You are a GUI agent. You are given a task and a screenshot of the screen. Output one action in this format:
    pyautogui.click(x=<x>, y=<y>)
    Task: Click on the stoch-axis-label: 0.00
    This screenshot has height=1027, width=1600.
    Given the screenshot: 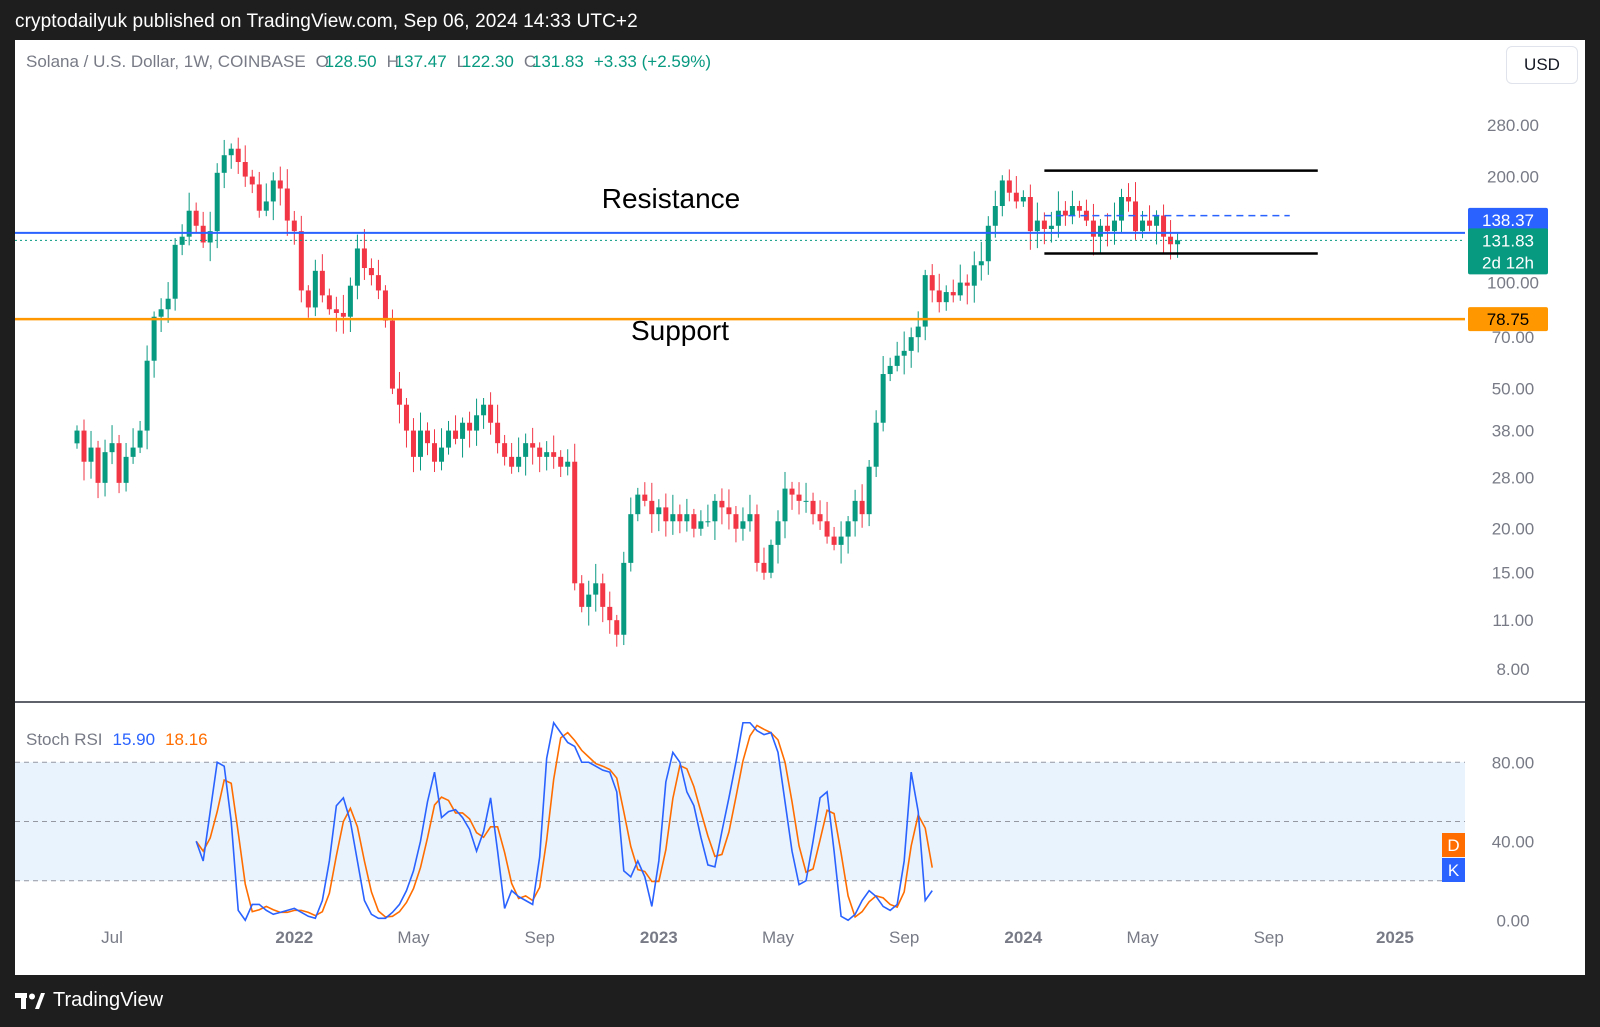 What is the action you would take?
    pyautogui.click(x=1512, y=920)
    